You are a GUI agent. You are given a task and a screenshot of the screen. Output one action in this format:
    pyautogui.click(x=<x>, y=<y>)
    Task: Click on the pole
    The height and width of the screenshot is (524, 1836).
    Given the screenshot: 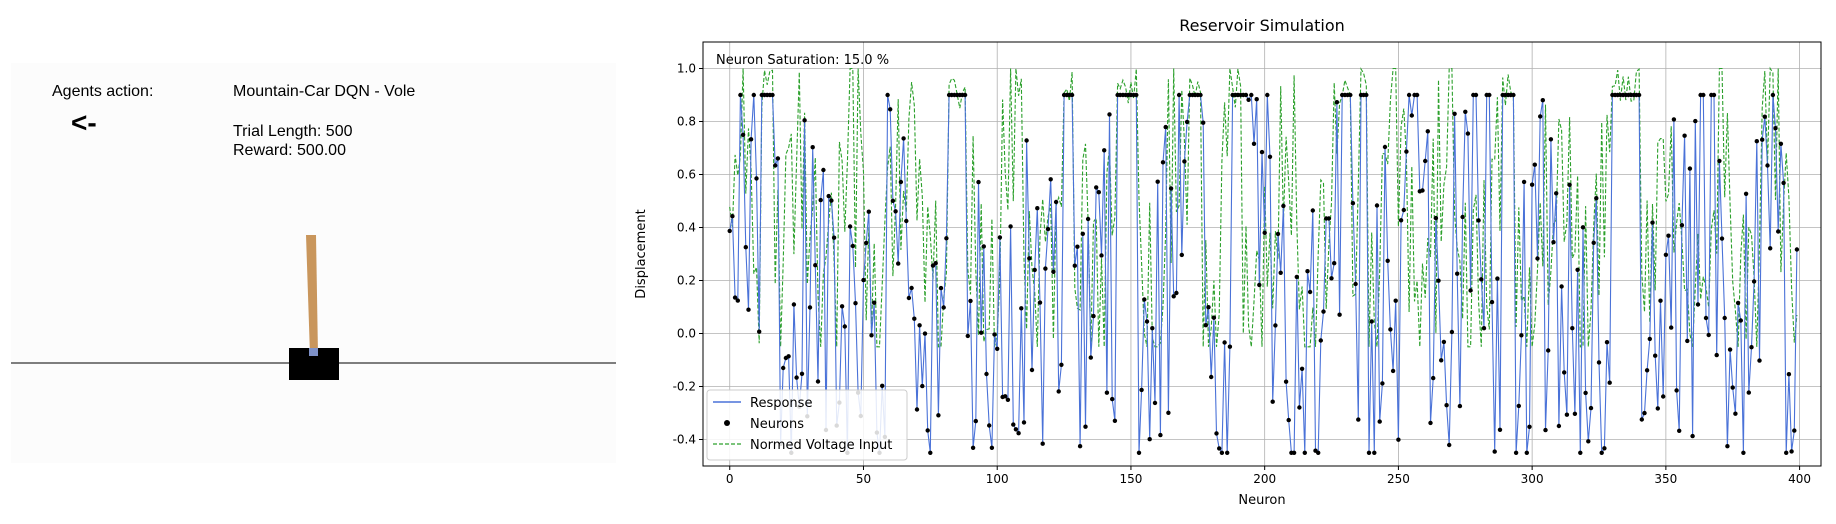 What is the action you would take?
    pyautogui.click(x=312, y=295)
    